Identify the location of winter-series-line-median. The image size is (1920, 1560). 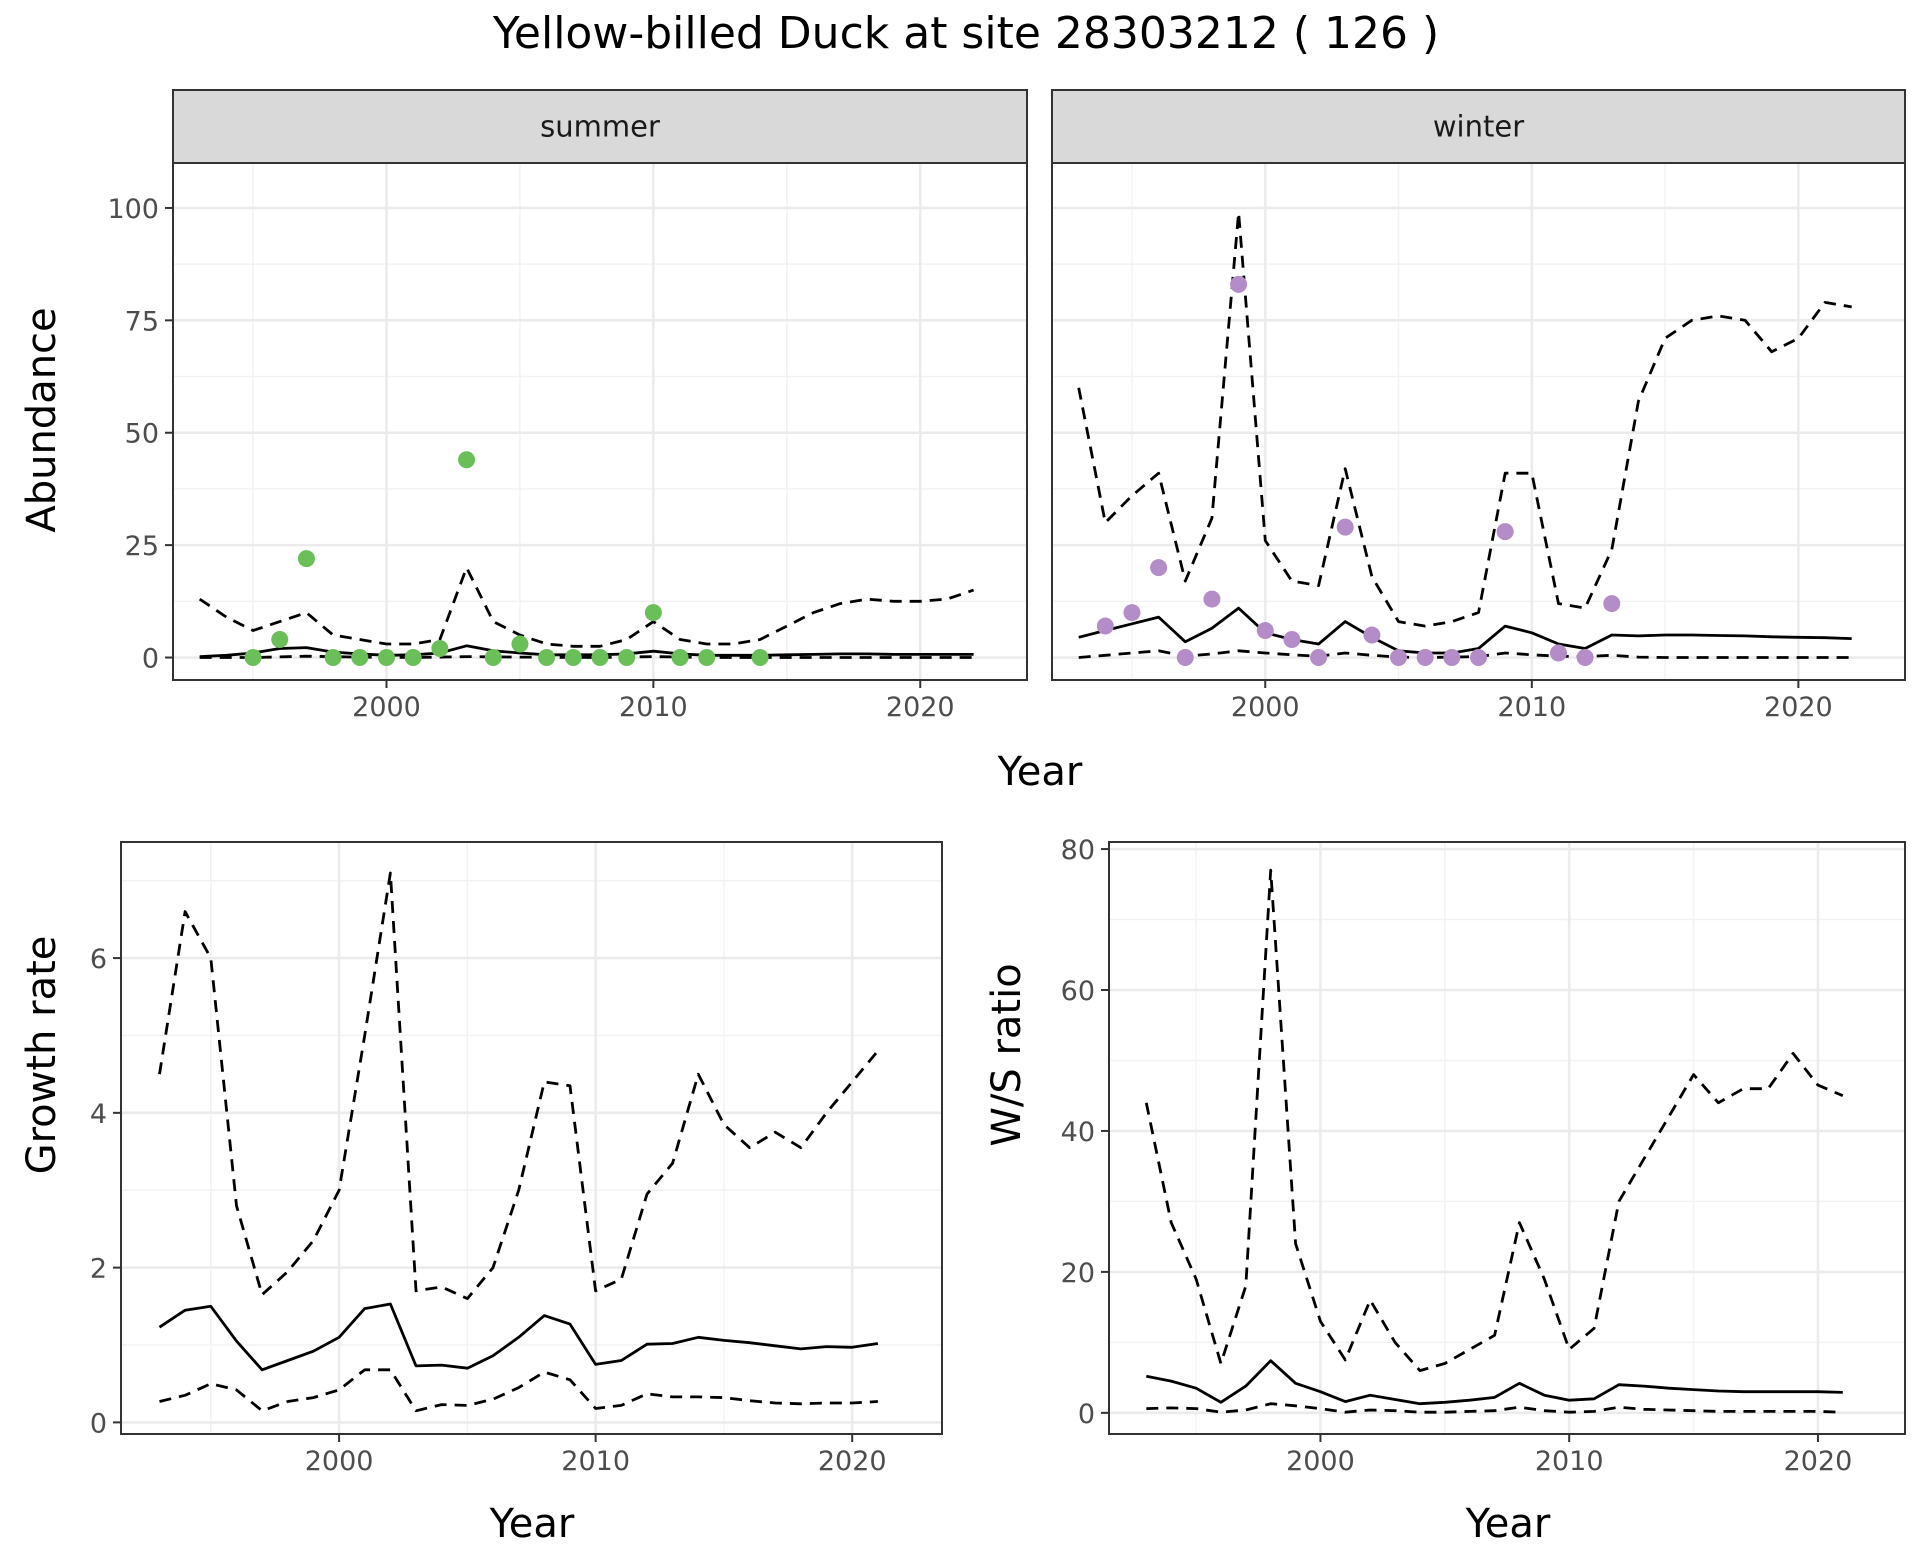
(1465, 630).